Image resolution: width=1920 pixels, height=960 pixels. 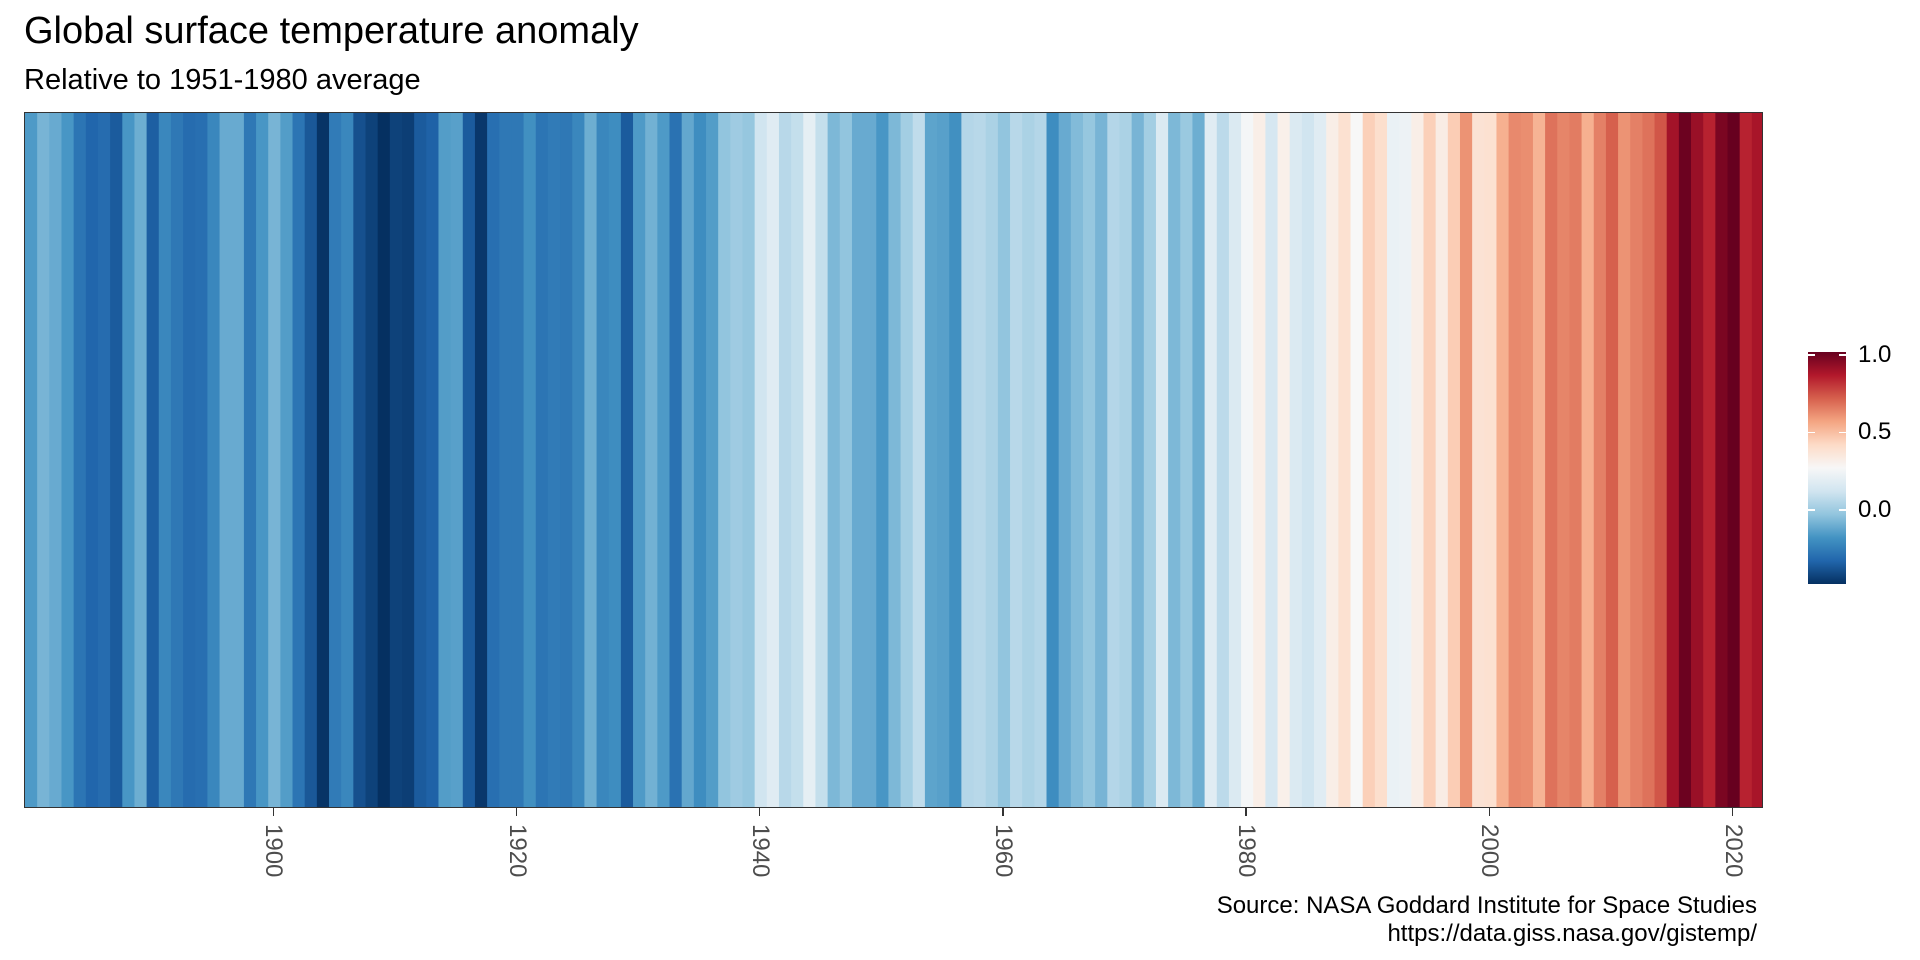 What do you see at coordinates (1734, 460) in the screenshot?
I see `stripe-2020` at bounding box center [1734, 460].